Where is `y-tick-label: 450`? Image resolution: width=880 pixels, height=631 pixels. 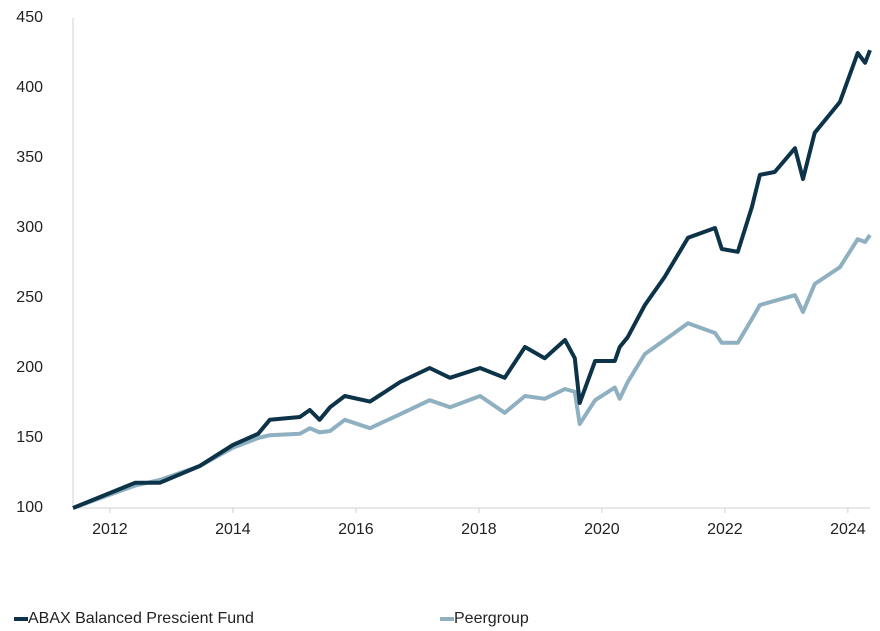
y-tick-label: 450 is located at coordinates (29, 17).